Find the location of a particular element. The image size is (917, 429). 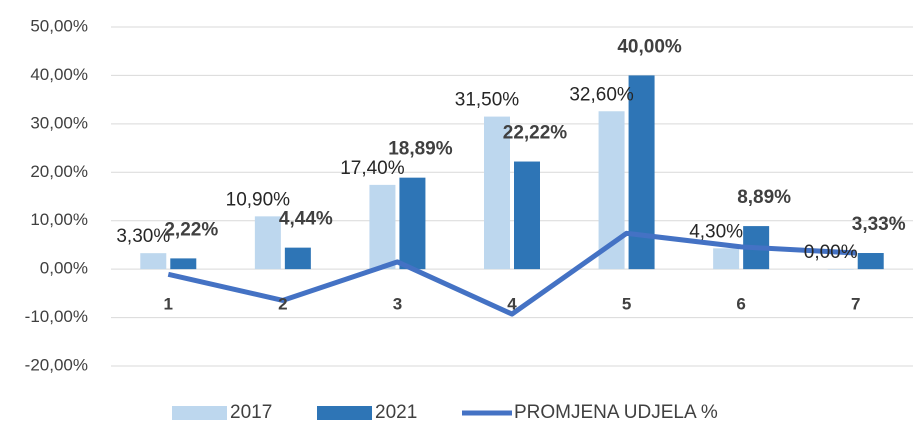

y-tick-label: 40,00% is located at coordinates (59, 74).